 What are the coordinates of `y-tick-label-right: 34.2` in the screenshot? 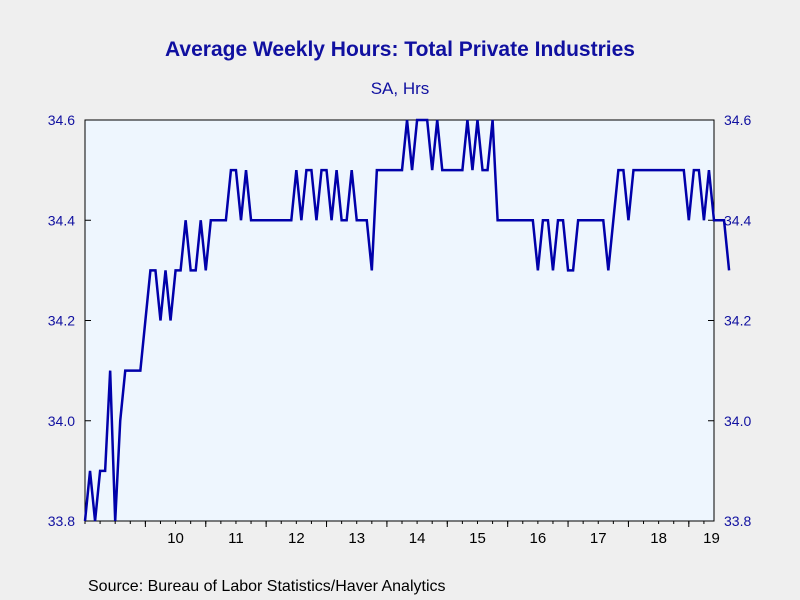 It's located at (737, 321).